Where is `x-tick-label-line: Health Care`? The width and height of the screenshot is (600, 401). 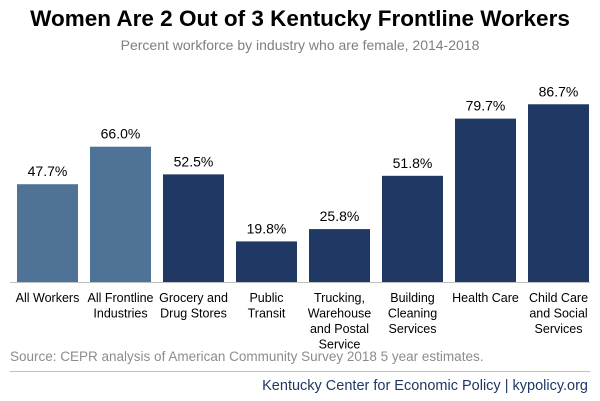
x-tick-label-line: Health Care is located at coordinates (485, 298).